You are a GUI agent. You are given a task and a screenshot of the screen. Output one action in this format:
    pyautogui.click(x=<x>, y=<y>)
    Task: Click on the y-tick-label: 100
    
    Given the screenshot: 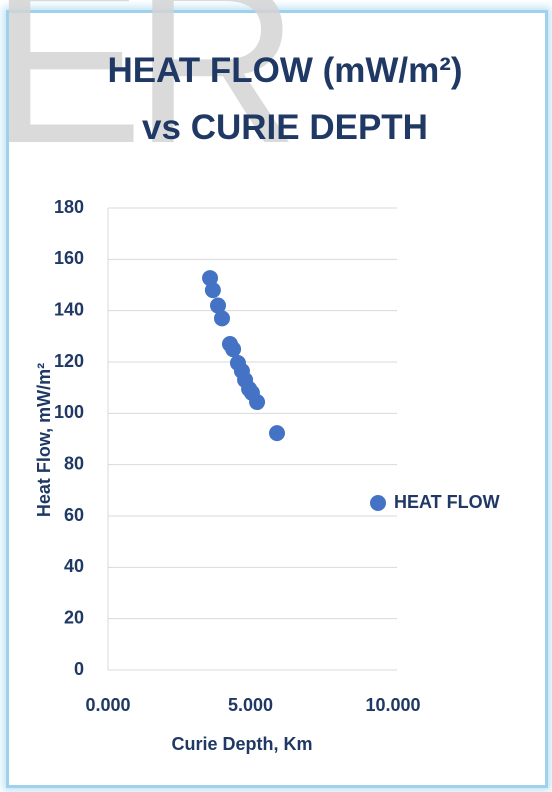 What is the action you would take?
    pyautogui.click(x=69, y=412)
    